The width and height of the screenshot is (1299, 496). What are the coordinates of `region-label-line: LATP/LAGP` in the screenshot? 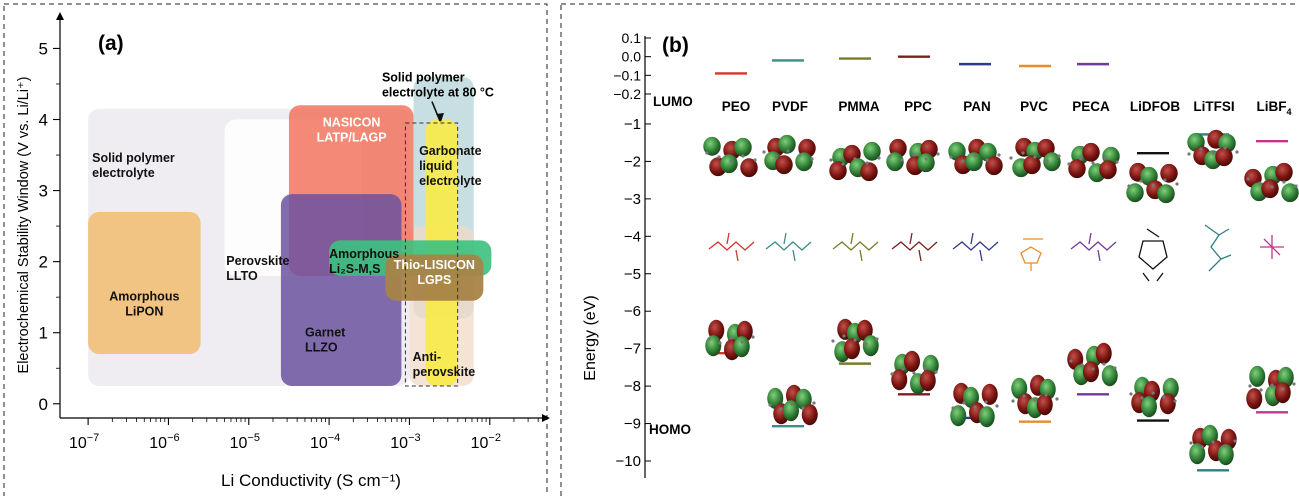 It's located at (352, 138).